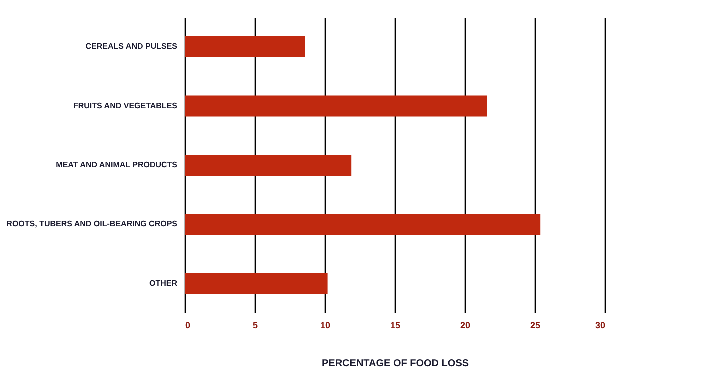 The width and height of the screenshot is (718, 378). Describe the element at coordinates (125, 105) in the screenshot. I see `y-tick-label: FRUITS AND VEGETABLES` at that location.